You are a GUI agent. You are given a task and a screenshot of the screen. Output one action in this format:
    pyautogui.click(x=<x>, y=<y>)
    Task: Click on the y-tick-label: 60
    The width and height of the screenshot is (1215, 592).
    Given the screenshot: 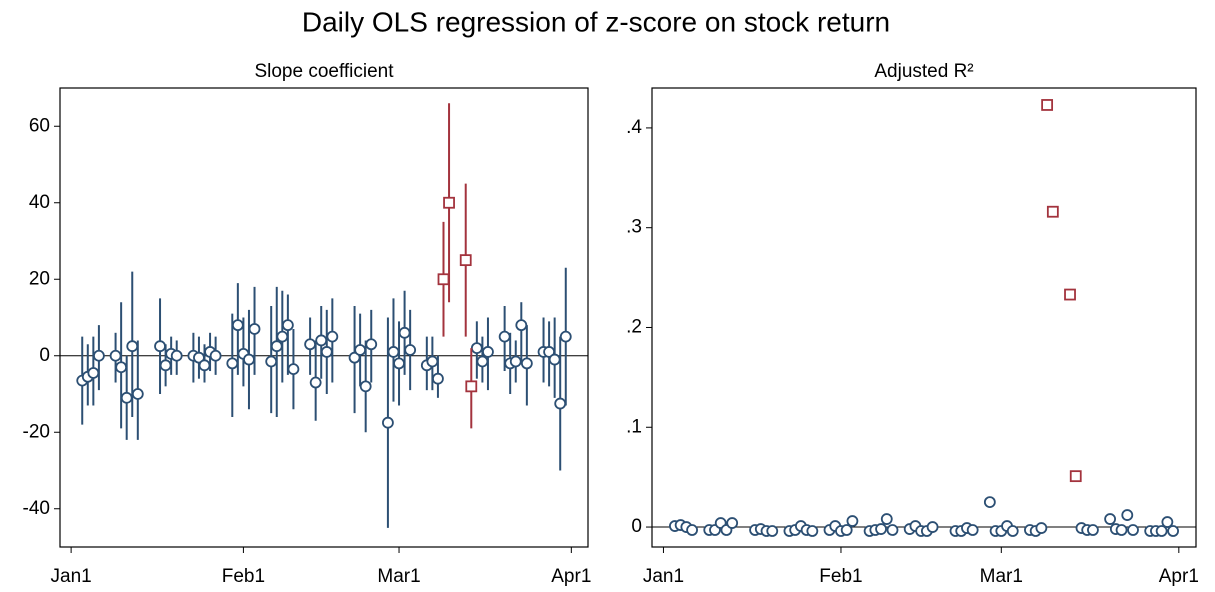 What is the action you would take?
    pyautogui.click(x=39, y=125)
    